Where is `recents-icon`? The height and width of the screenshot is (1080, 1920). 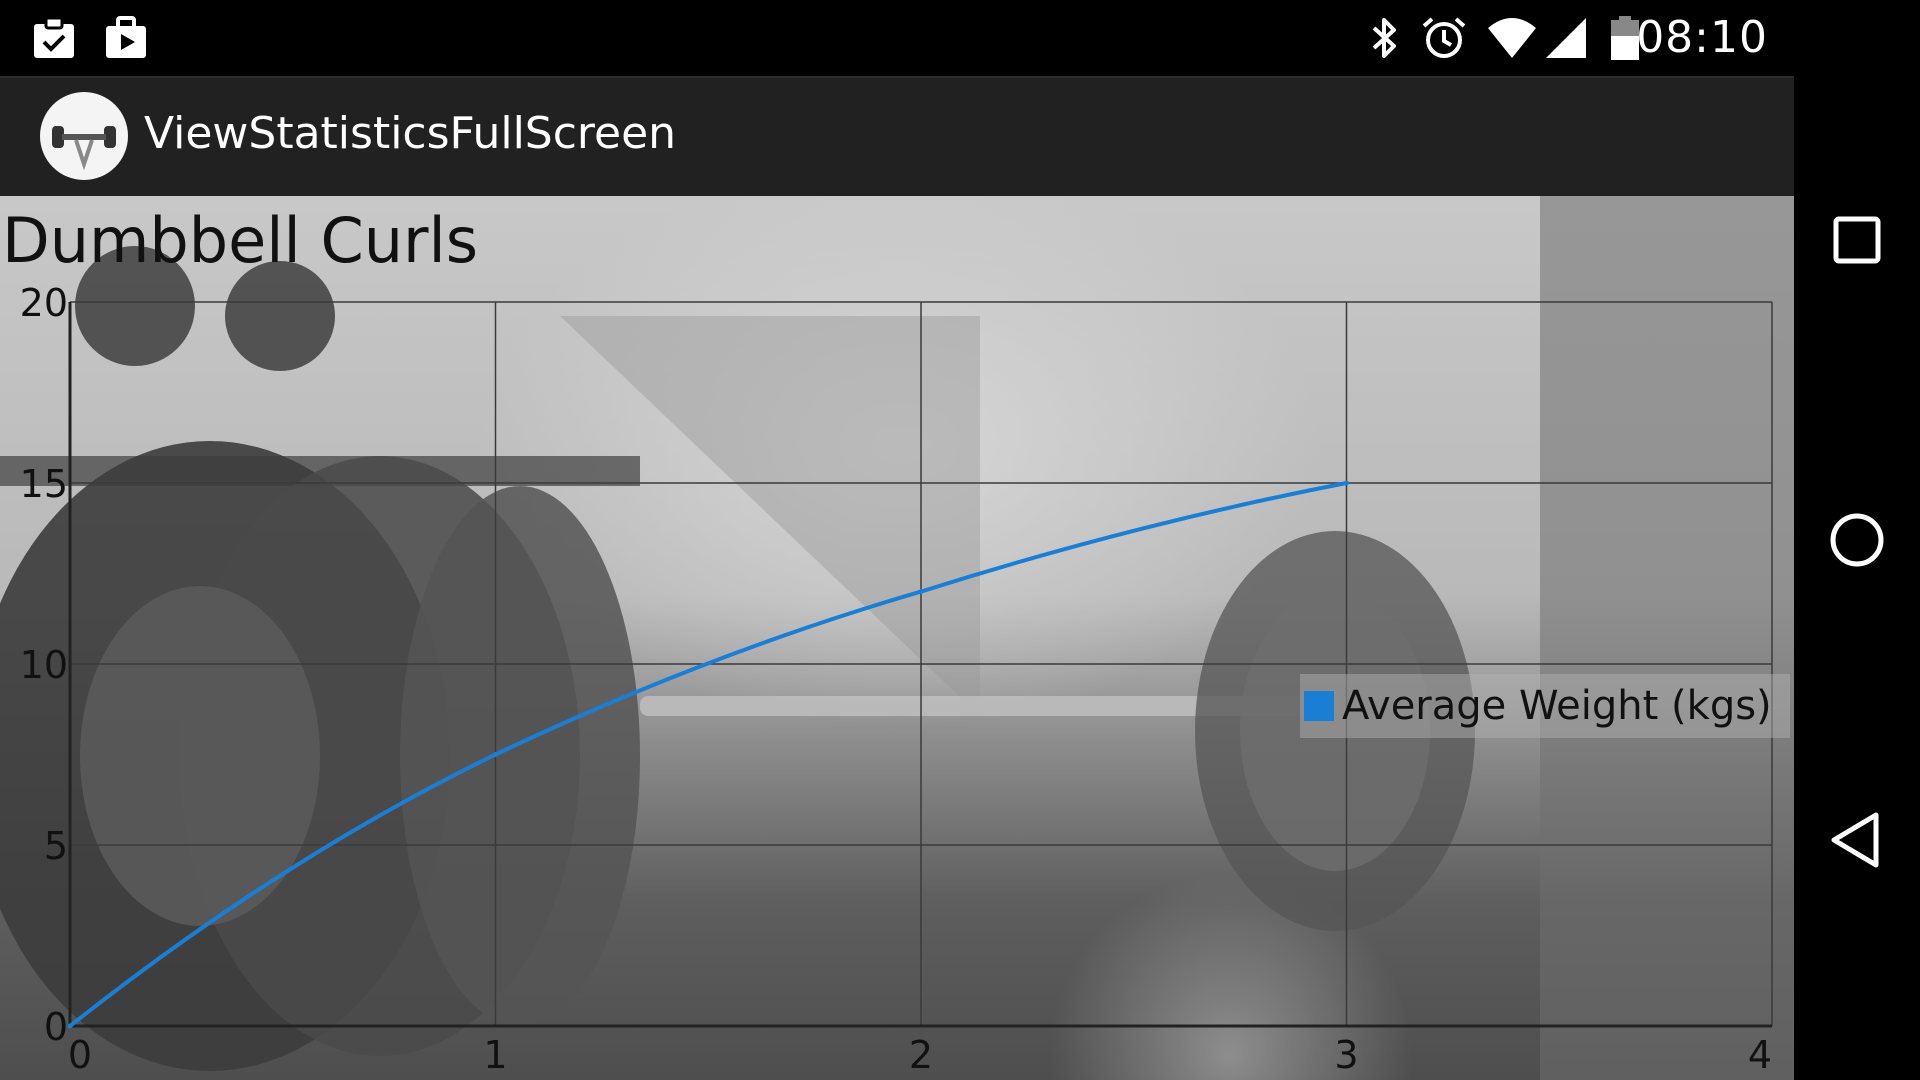 recents-icon is located at coordinates (1857, 240).